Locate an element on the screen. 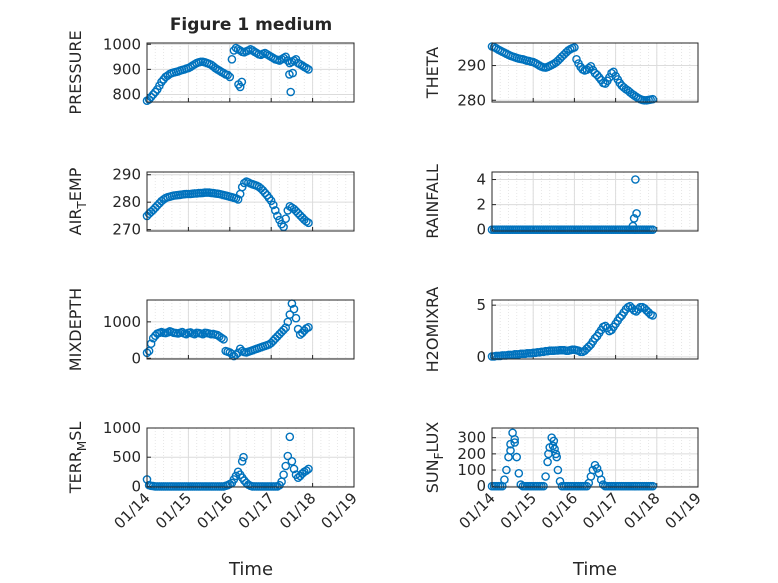 This screenshot has height=583, width=778. x-axis-label-left: Time is located at coordinates (250, 569).